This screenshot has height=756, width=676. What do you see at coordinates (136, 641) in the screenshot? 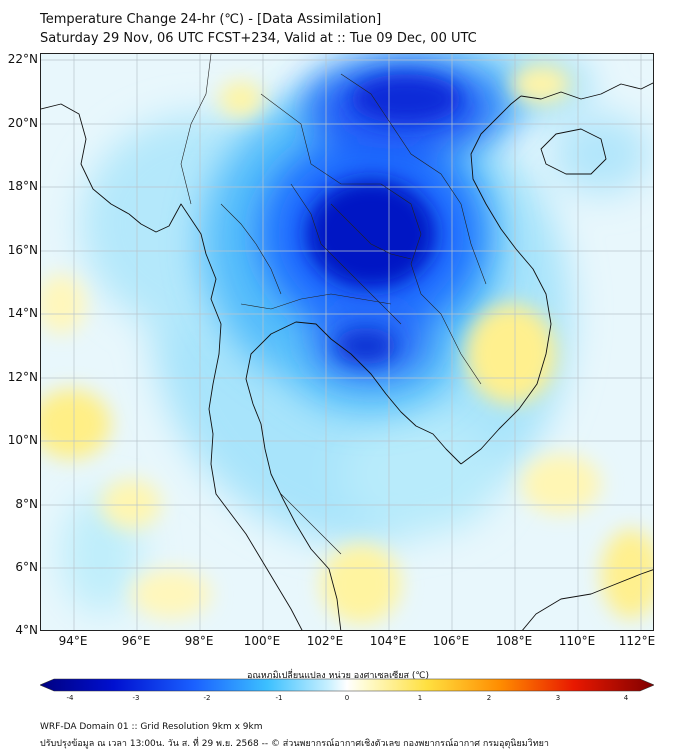
I see `lon-label: 96°E` at bounding box center [136, 641].